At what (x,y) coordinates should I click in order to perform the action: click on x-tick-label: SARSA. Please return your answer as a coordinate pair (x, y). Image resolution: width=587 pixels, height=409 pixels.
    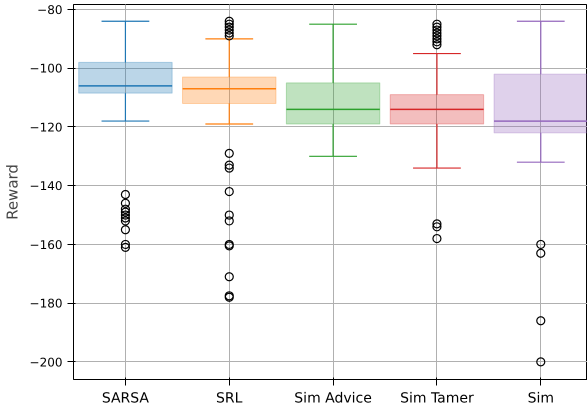
    Looking at the image, I should click on (126, 398).